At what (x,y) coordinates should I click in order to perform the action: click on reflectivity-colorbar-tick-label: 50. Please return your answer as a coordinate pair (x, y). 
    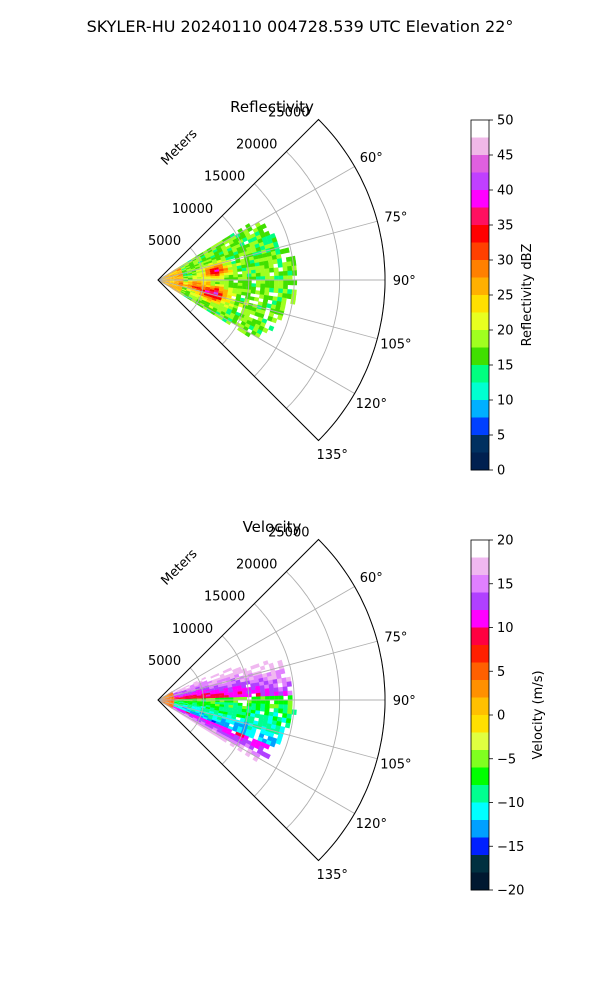
    Looking at the image, I should click on (505, 121).